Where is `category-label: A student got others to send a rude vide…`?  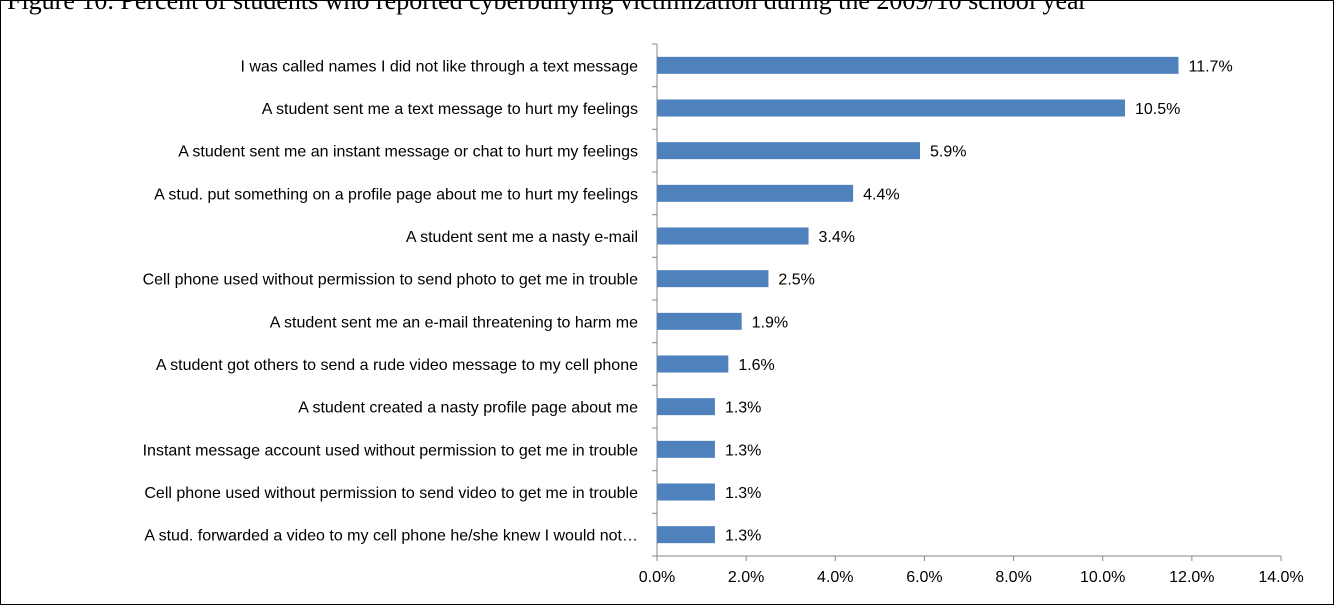 category-label: A student got others to send a rude vide… is located at coordinates (397, 365).